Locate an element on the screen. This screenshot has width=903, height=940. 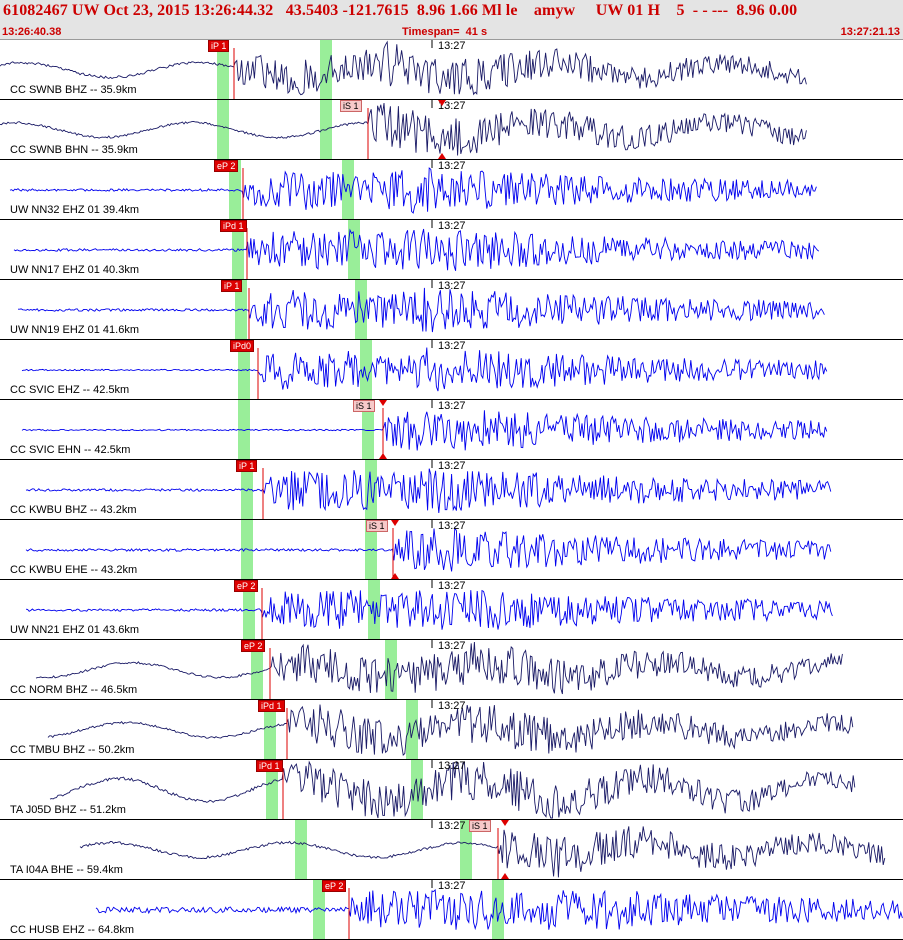
trace-panel: eP 2 13:27 CC HUSB EHZ -- 64.8km is located at coordinates (451, 910).